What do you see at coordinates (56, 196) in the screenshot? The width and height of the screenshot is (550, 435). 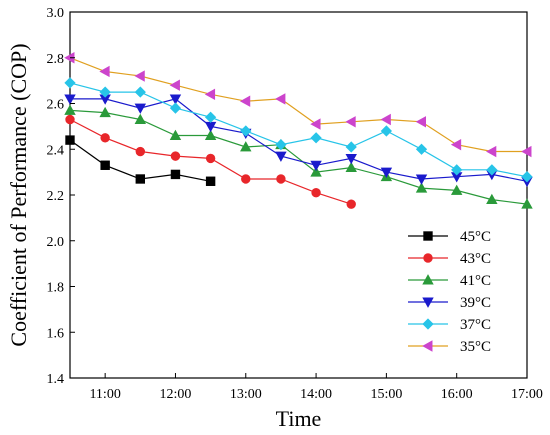 I see `y-tick-label: 2.2` at bounding box center [56, 196].